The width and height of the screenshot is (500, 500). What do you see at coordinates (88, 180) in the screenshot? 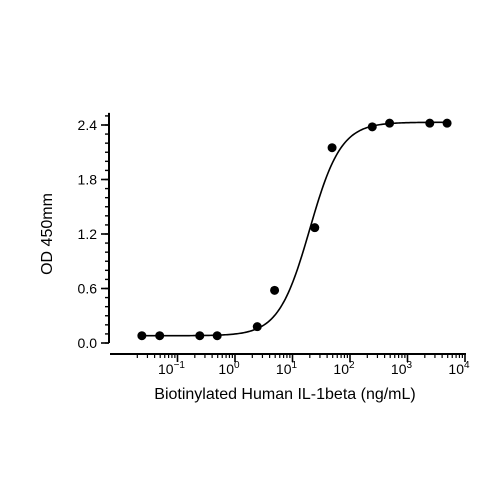
I see `y-tick-label: 1.8` at bounding box center [88, 180].